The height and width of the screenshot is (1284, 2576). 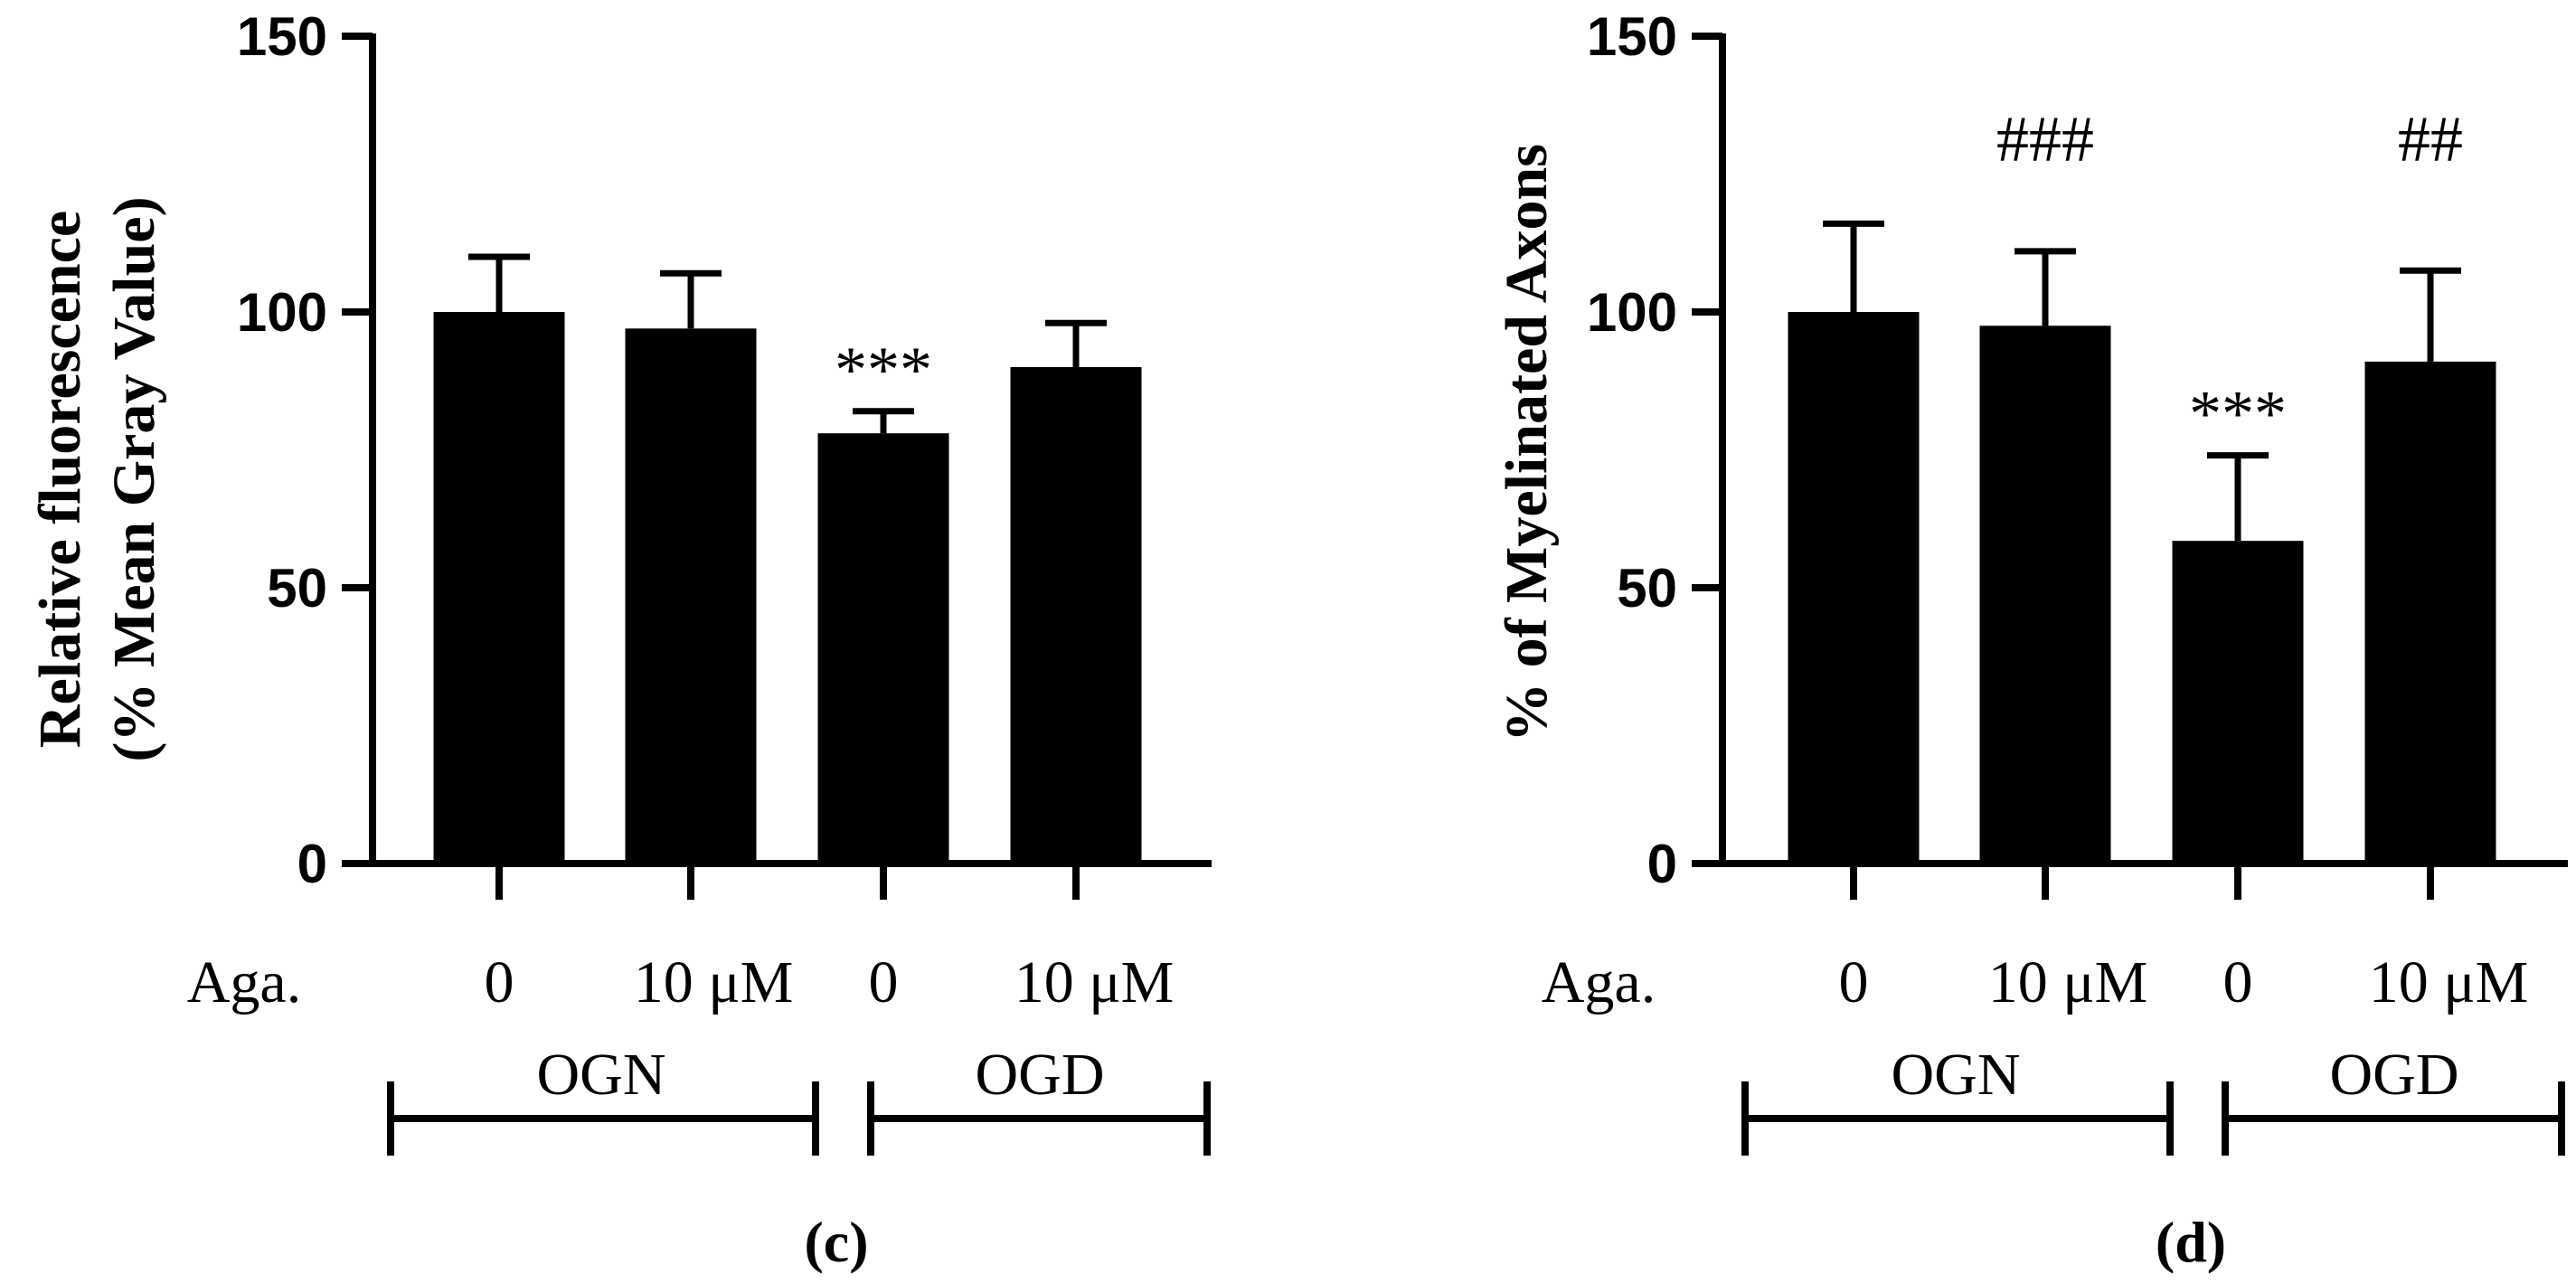 I want to click on y-axis-label-line2: (% Mean Gray Value), so click(x=134, y=479).